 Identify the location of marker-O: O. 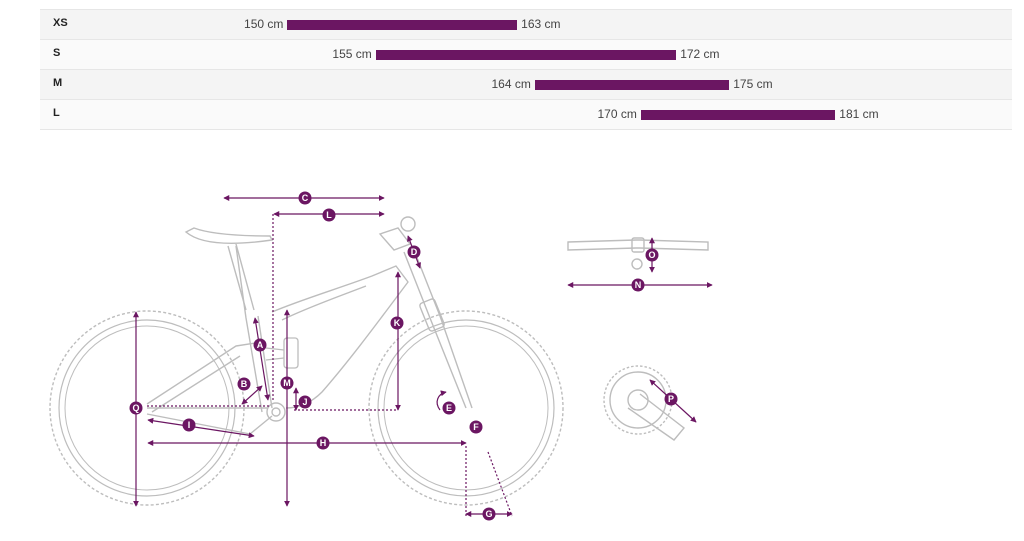
(652, 255).